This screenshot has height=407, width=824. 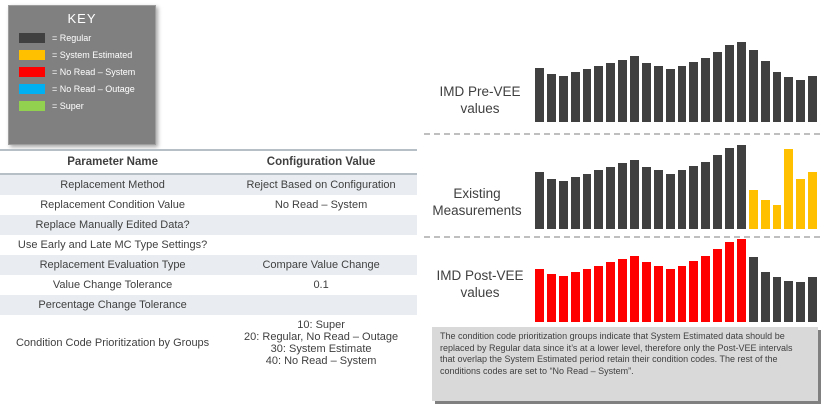 What do you see at coordinates (112, 205) in the screenshot?
I see `parameter-name-cell: Replacement Condition Value` at bounding box center [112, 205].